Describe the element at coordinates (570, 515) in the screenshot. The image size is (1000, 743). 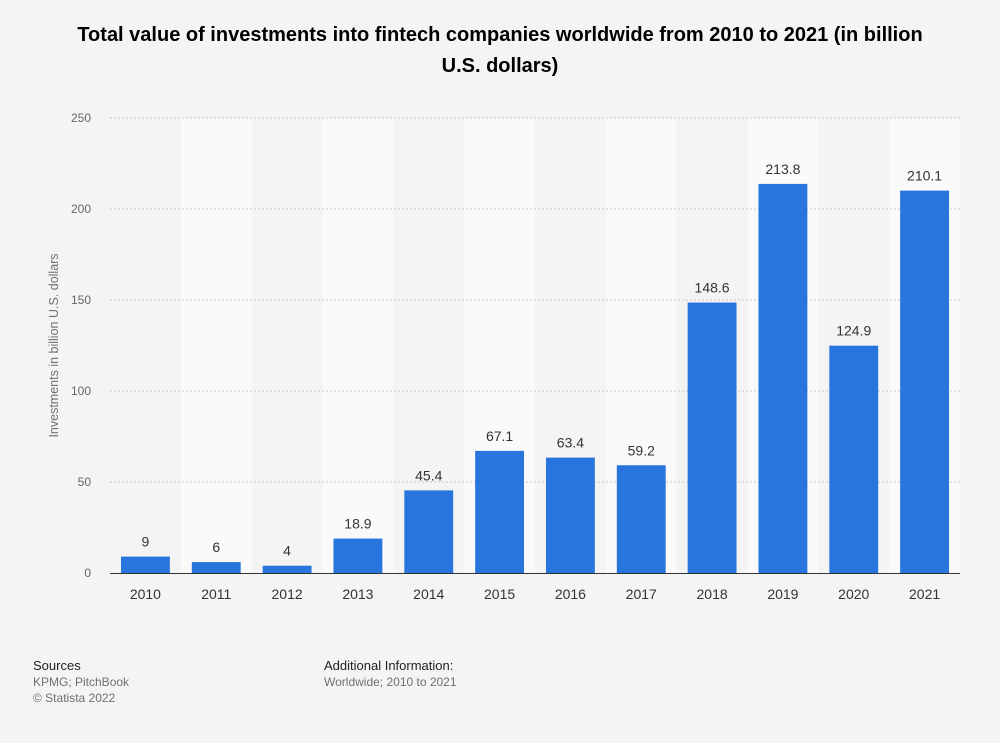
I see `bar-2016` at that location.